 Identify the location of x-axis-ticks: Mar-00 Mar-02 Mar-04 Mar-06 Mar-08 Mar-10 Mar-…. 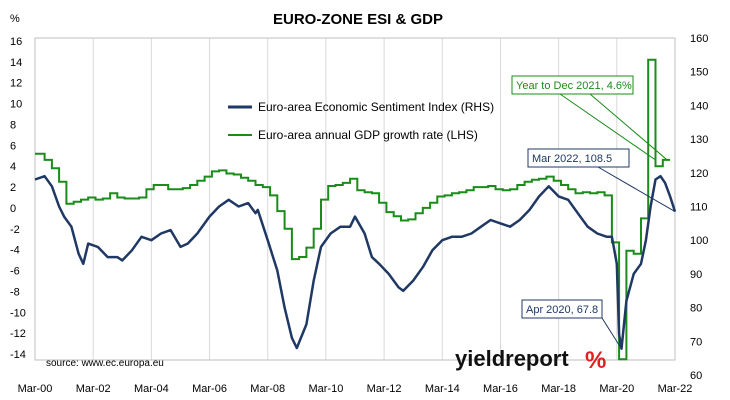
(355, 389).